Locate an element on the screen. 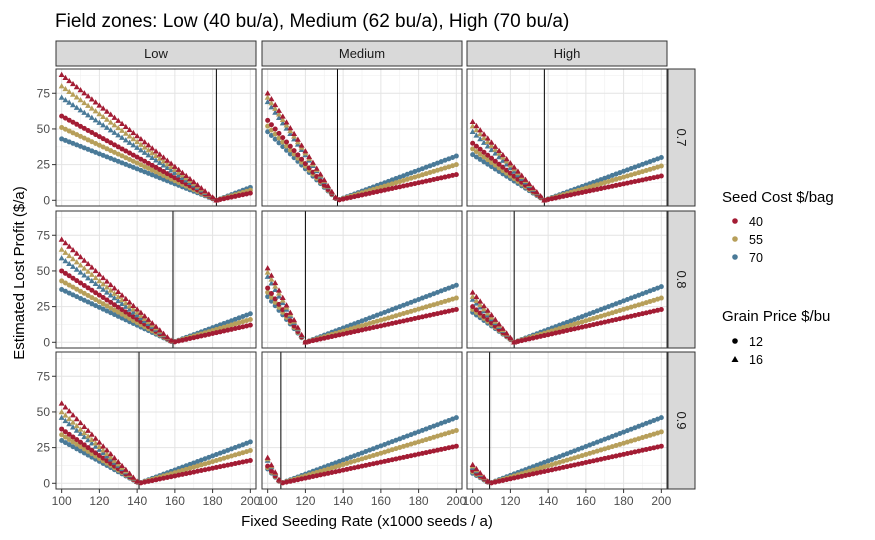 The width and height of the screenshot is (875, 540). y-tick-label: 75 is located at coordinates (44, 235).